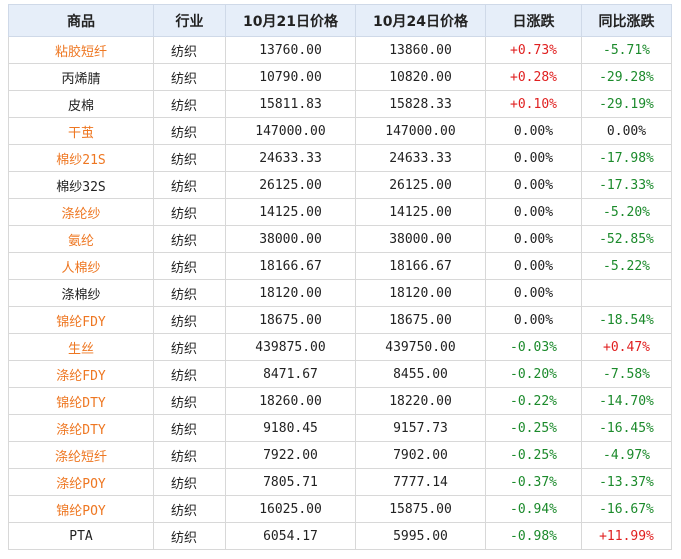 This screenshot has width=681, height=559. What do you see at coordinates (81, 374) in the screenshot?
I see `commodity-name: 涤纶FDY` at bounding box center [81, 374].